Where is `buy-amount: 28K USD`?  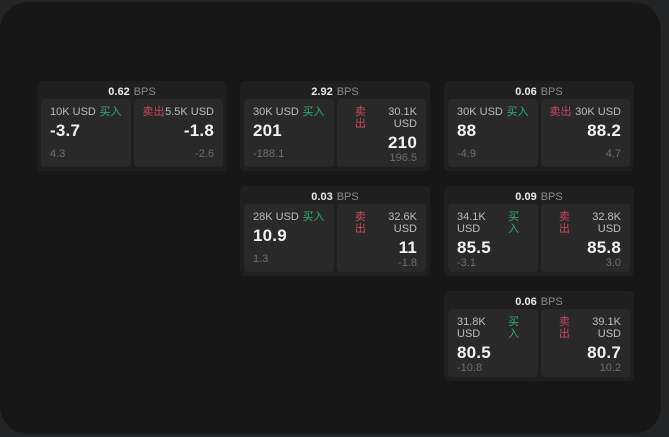 buy-amount: 28K USD is located at coordinates (276, 217).